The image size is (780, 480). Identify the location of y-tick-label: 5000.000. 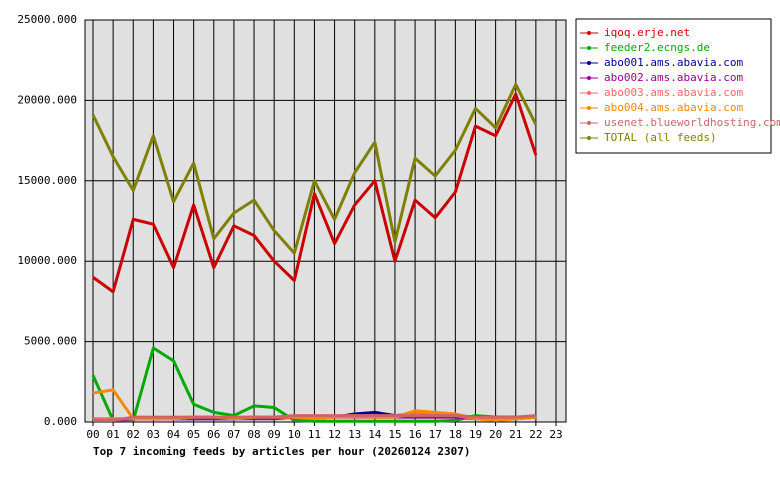
(50, 341).